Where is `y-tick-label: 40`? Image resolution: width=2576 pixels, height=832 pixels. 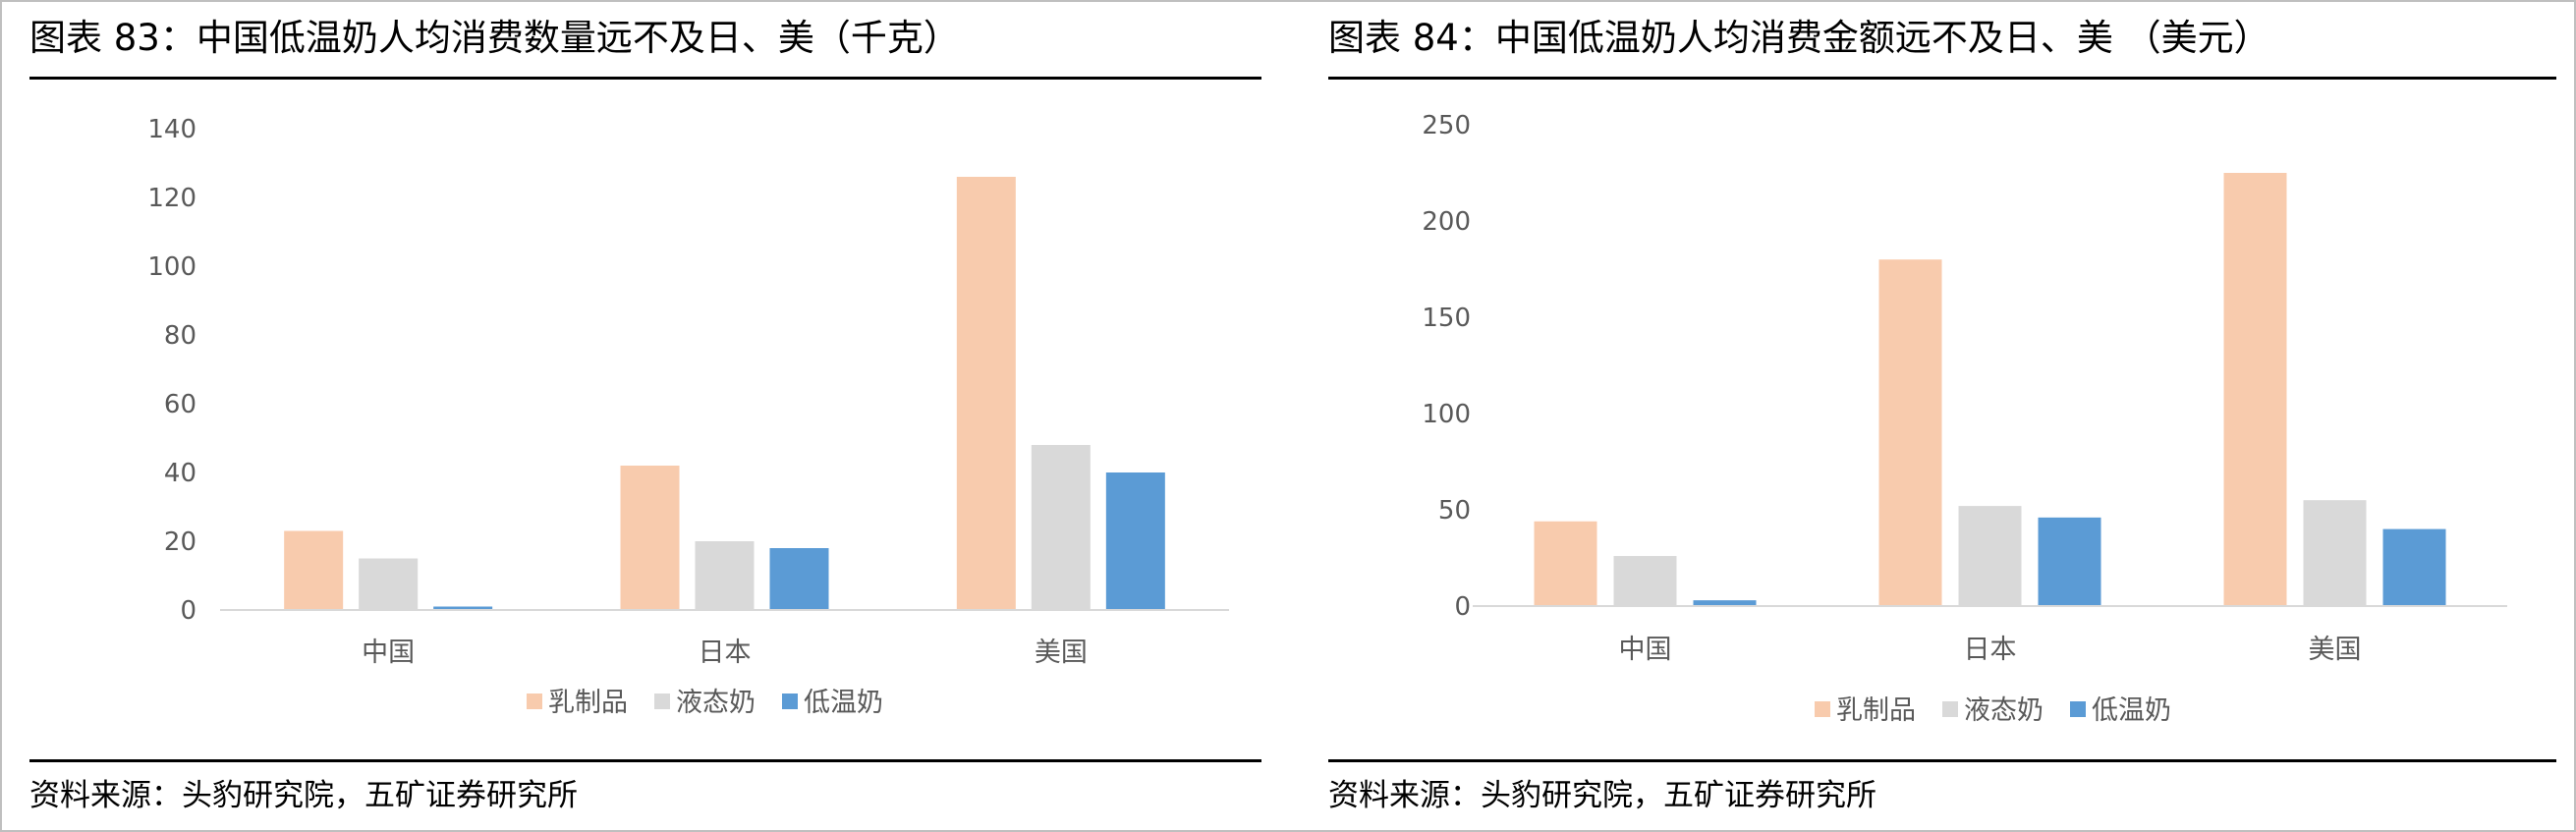
y-tick-label: 40 is located at coordinates (180, 473).